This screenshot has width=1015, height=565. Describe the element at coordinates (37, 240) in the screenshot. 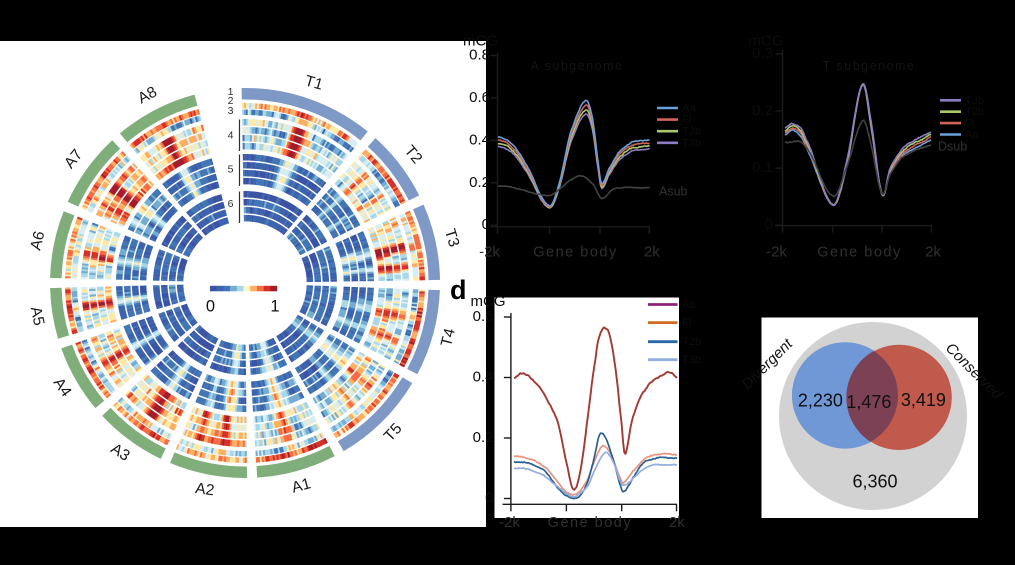

I see `svg-text: A6` at that location.